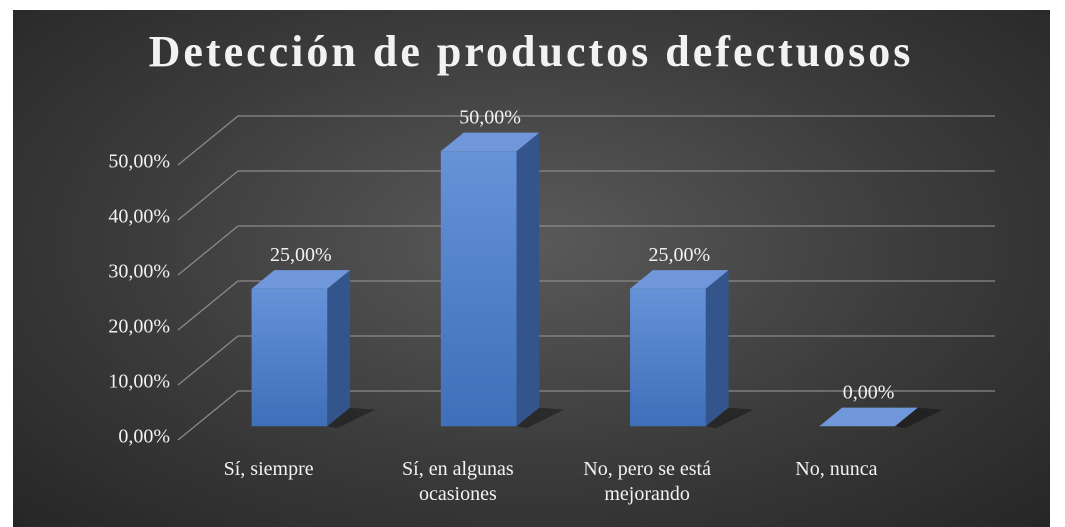  I want to click on value-label: 0,00%, so click(869, 392).